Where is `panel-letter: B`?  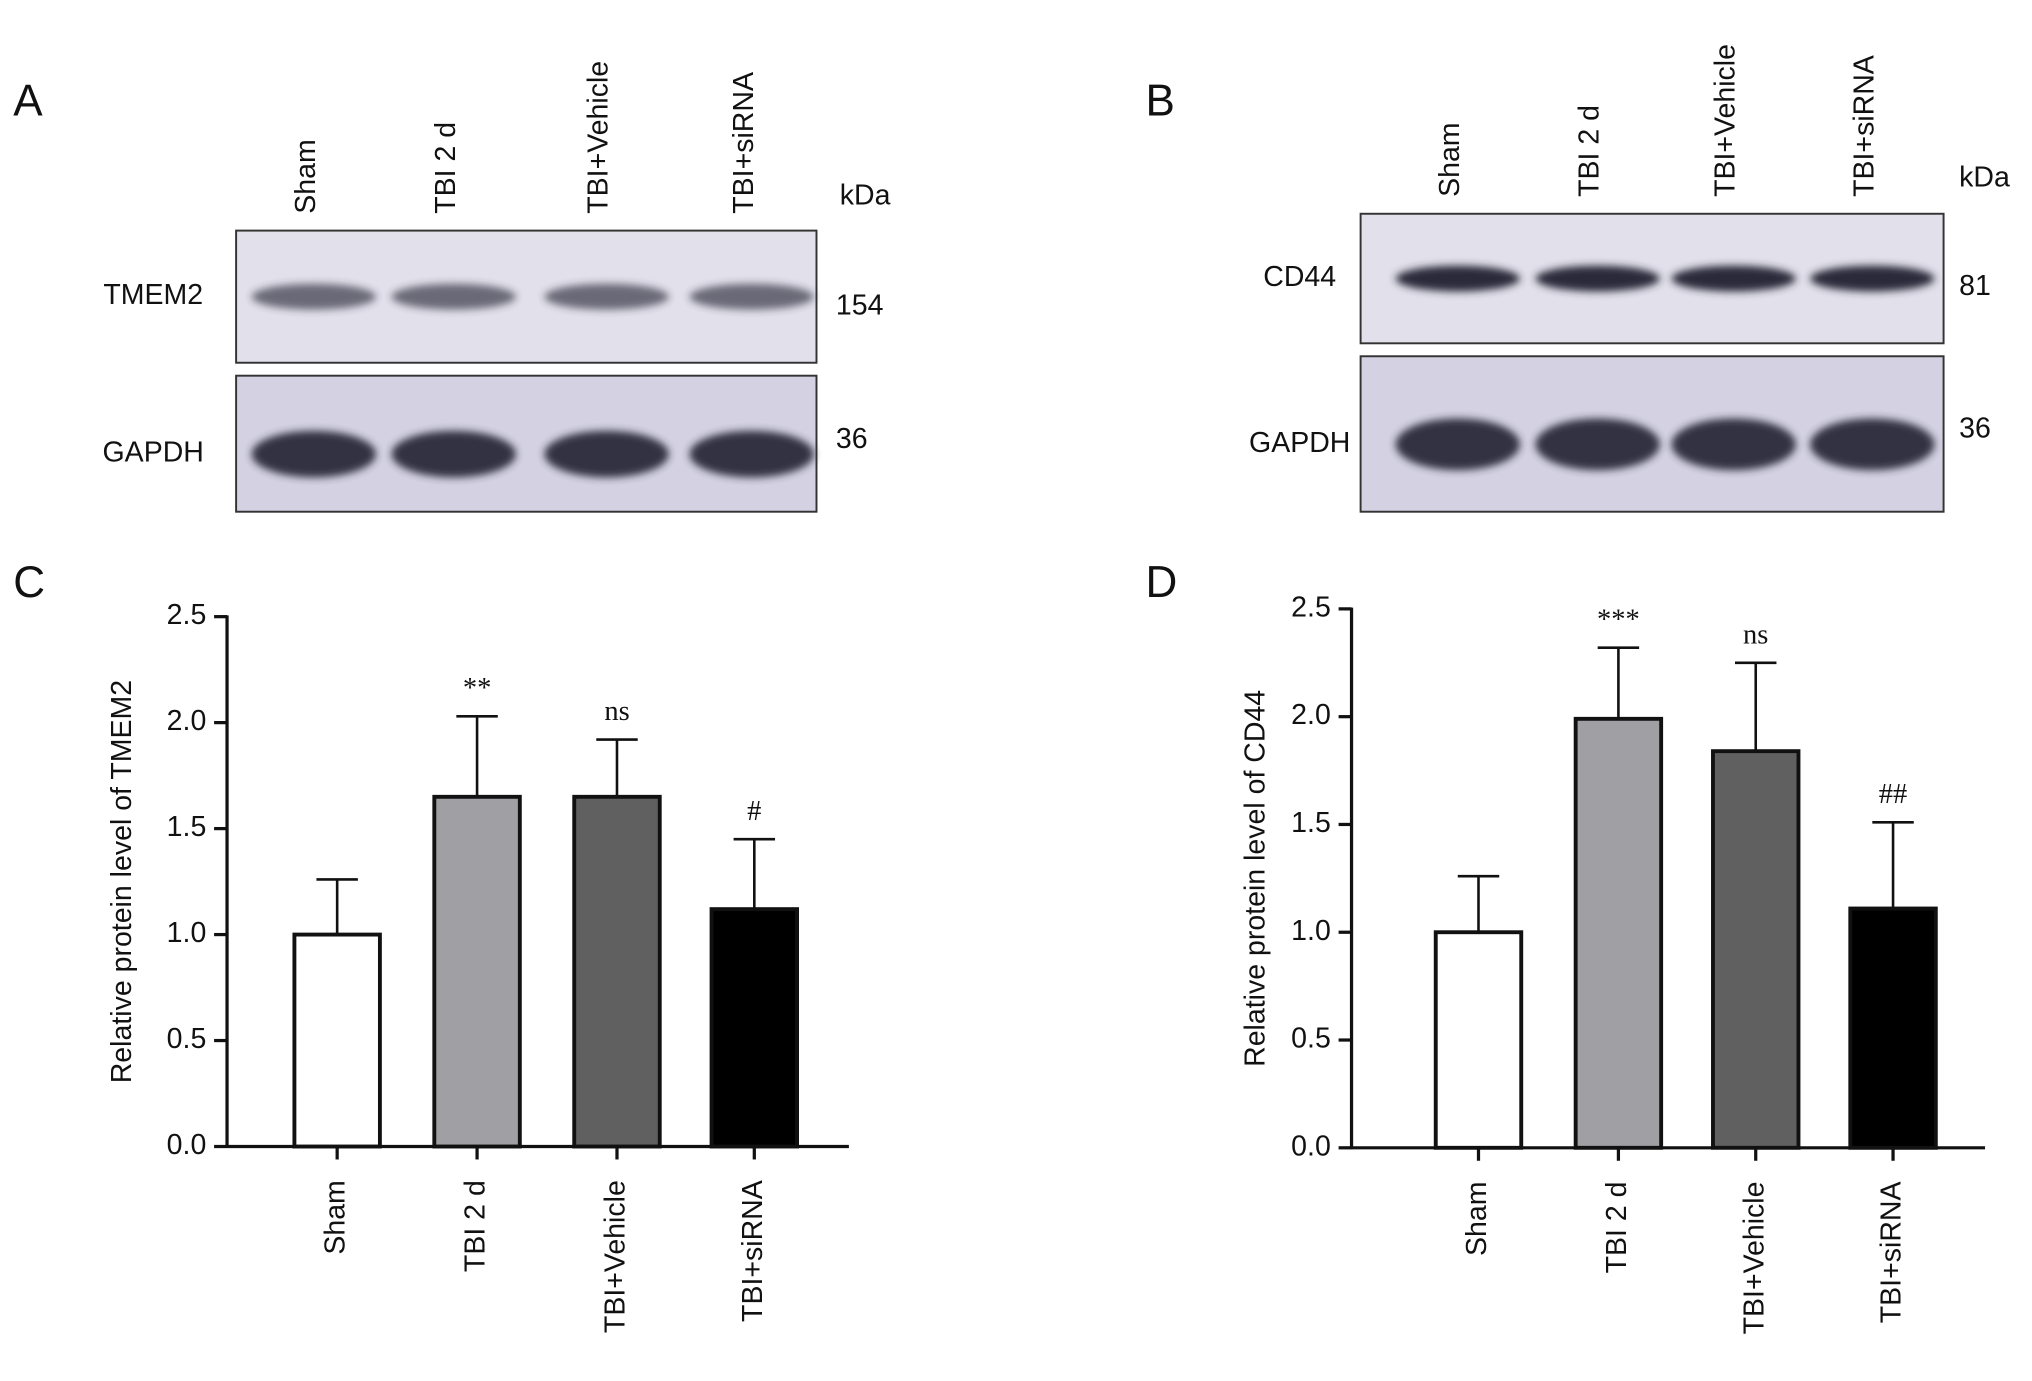
panel-letter: B is located at coordinates (1160, 100).